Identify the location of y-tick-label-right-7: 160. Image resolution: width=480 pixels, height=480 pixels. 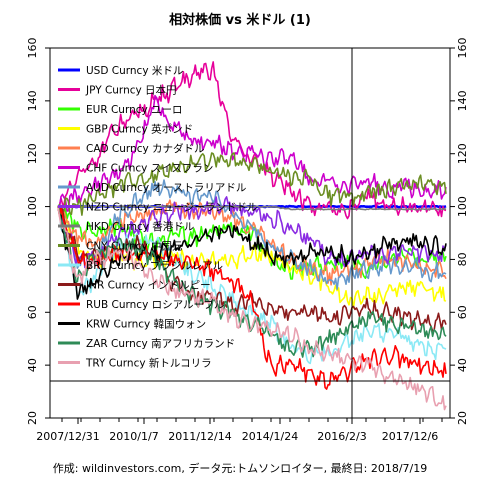
(462, 48).